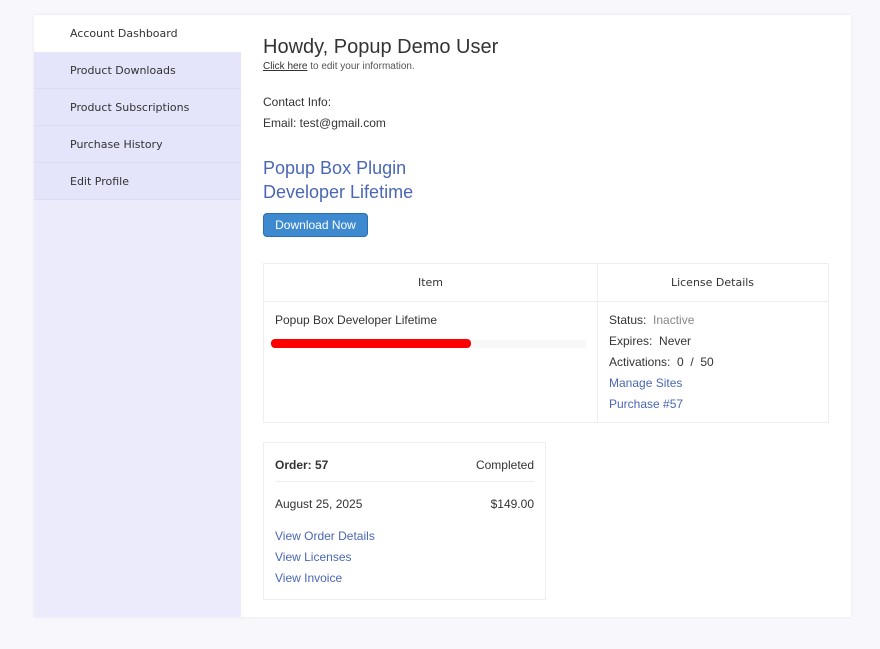 This screenshot has width=880, height=649. I want to click on redaction-bar-tail, so click(528, 344).